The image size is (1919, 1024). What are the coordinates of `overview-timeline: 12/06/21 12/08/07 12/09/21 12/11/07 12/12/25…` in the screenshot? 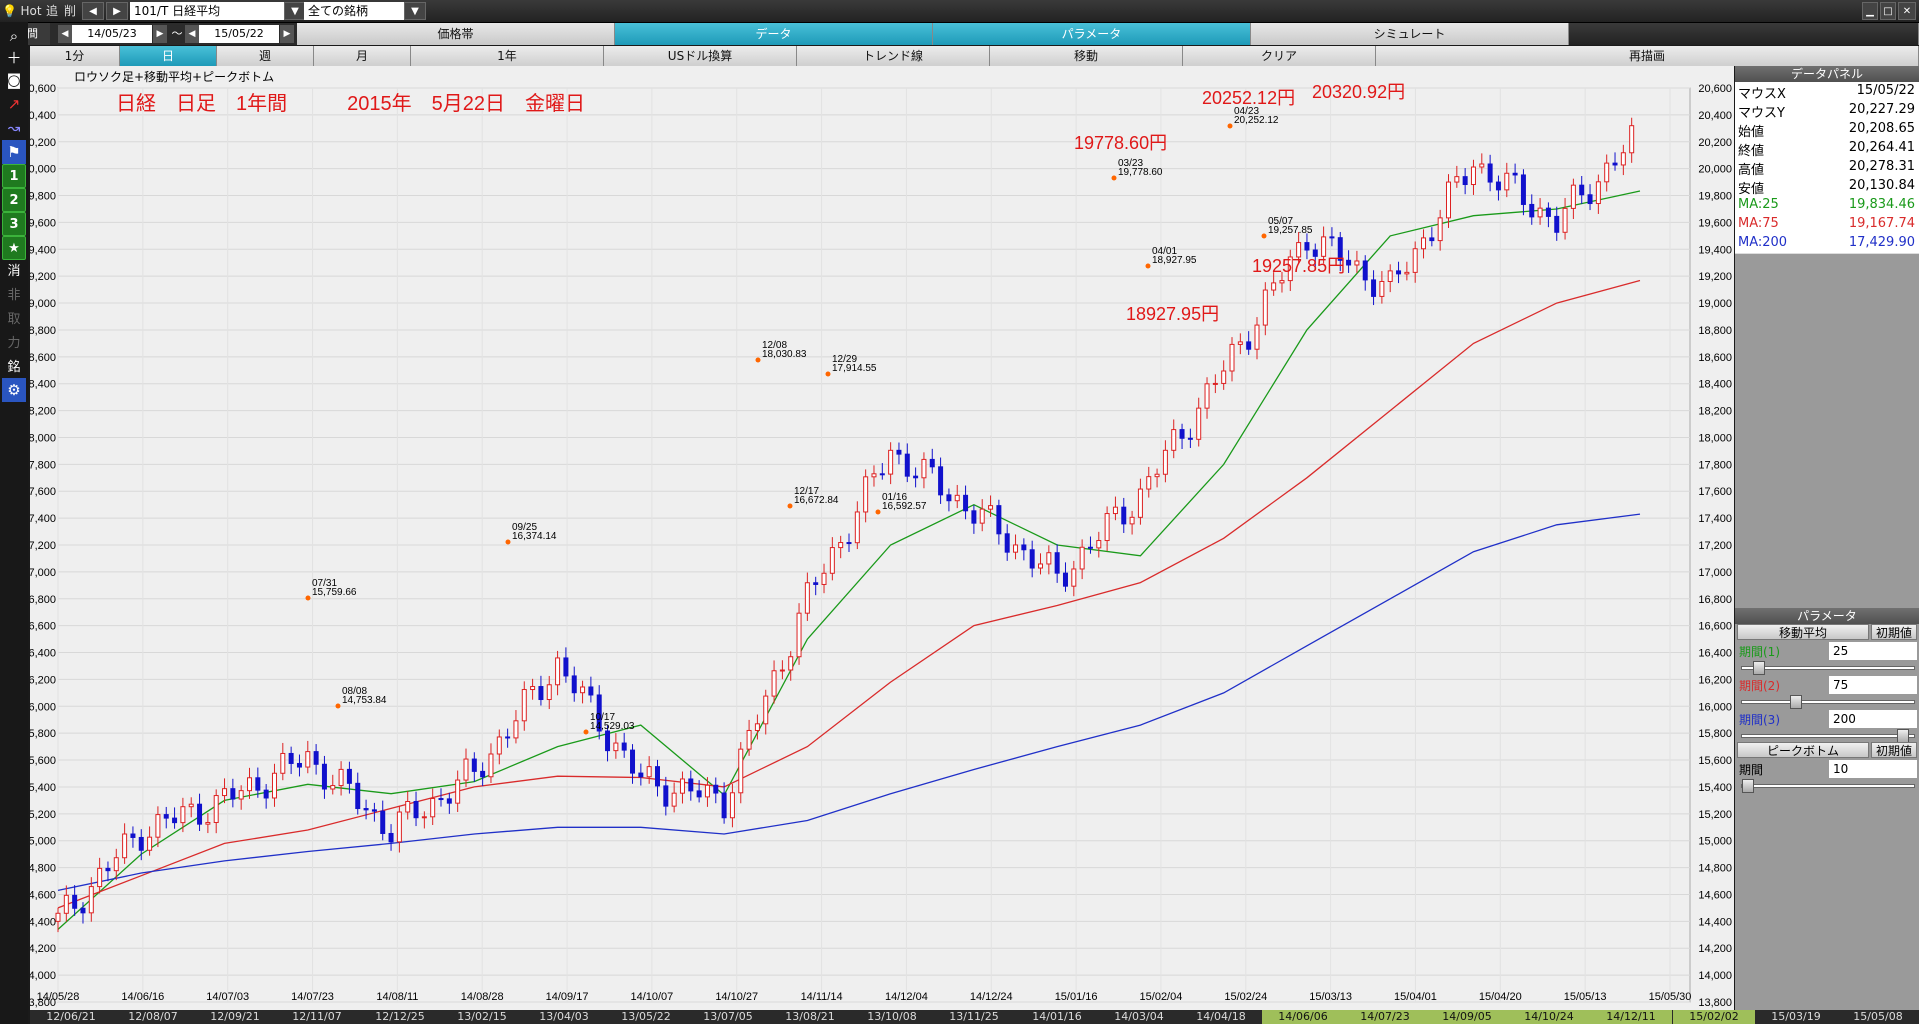 It's located at (974, 1017).